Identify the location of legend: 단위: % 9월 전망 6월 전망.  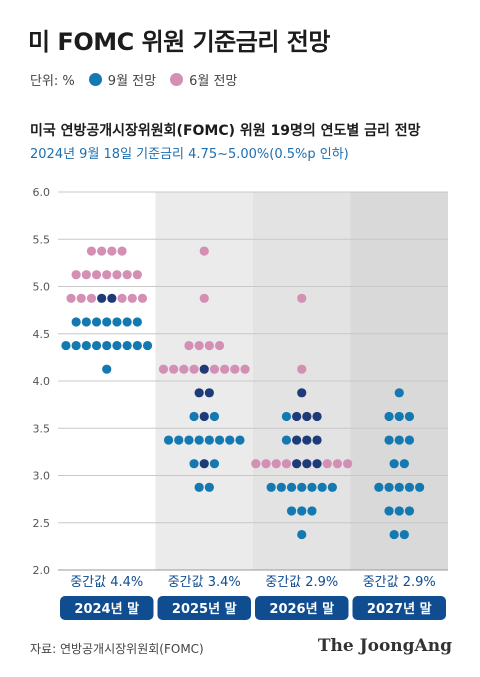
(133, 79).